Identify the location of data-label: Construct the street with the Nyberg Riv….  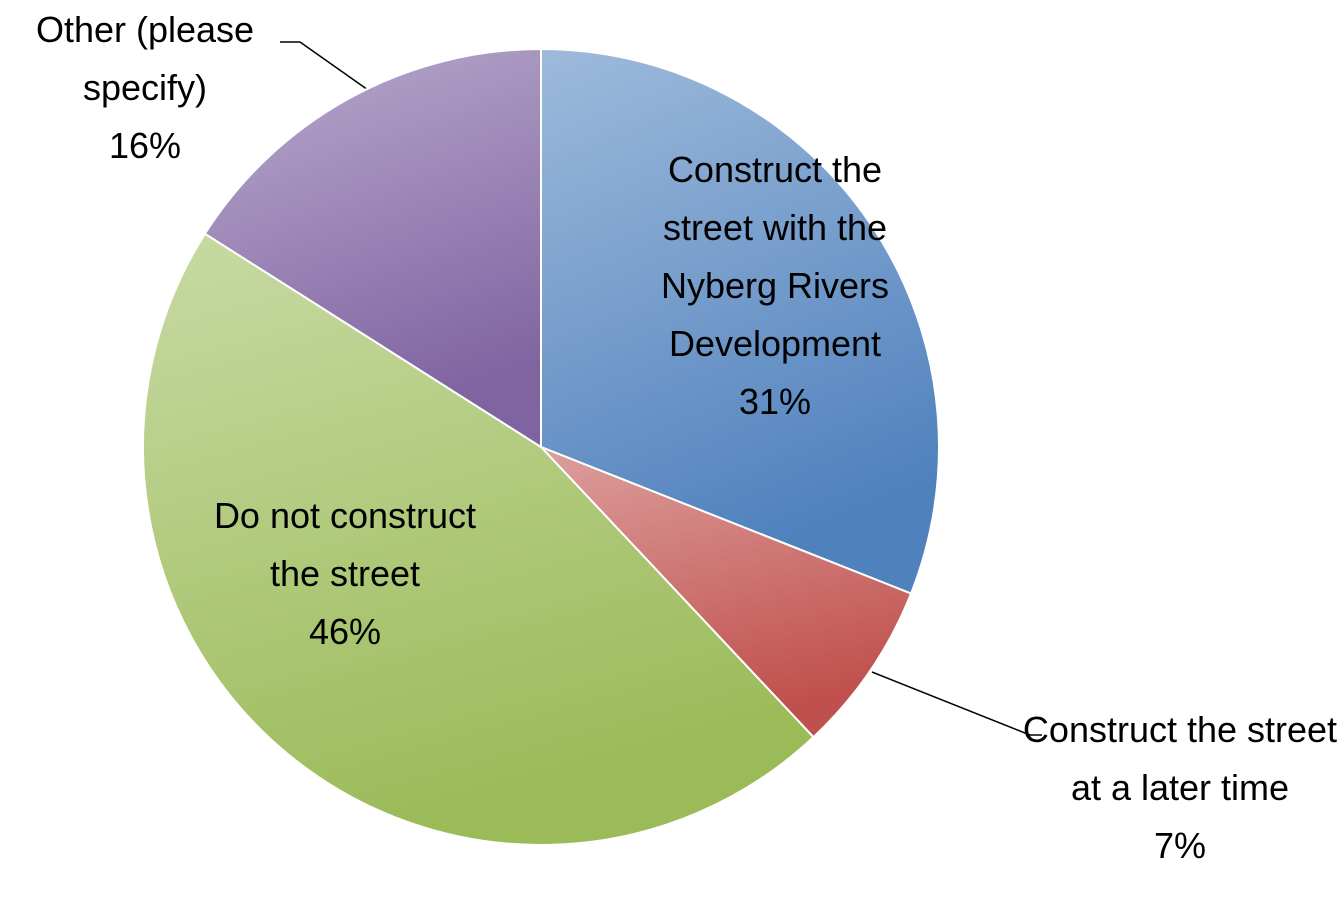
(775, 286).